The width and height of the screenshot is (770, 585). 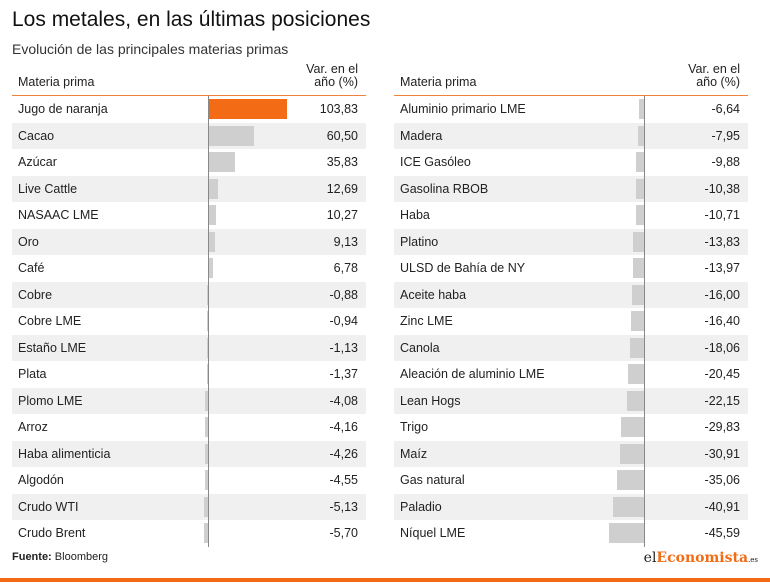 I want to click on table-row: Paladio -40,91, so click(x=571, y=506).